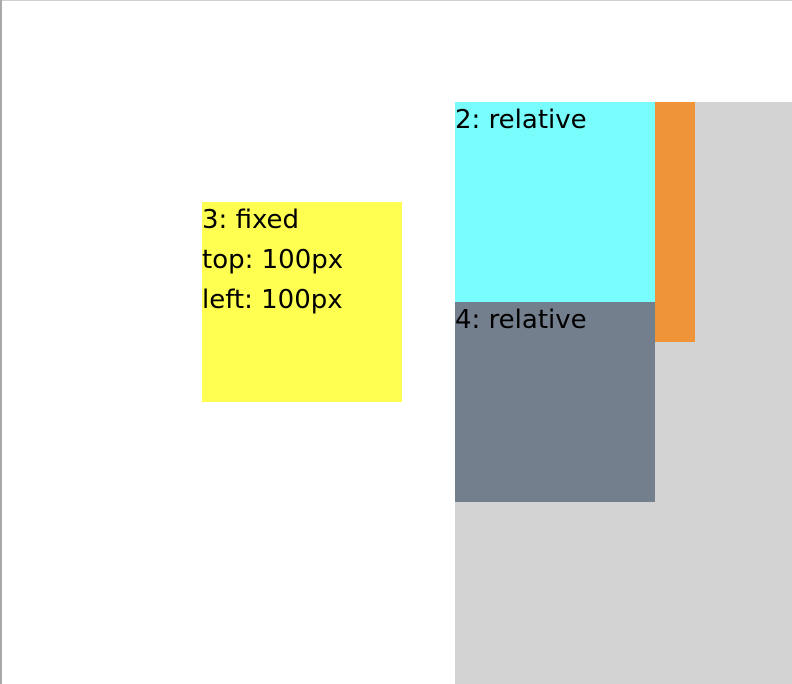 The width and height of the screenshot is (792, 684). What do you see at coordinates (675, 222) in the screenshot?
I see `orange-strip` at bounding box center [675, 222].